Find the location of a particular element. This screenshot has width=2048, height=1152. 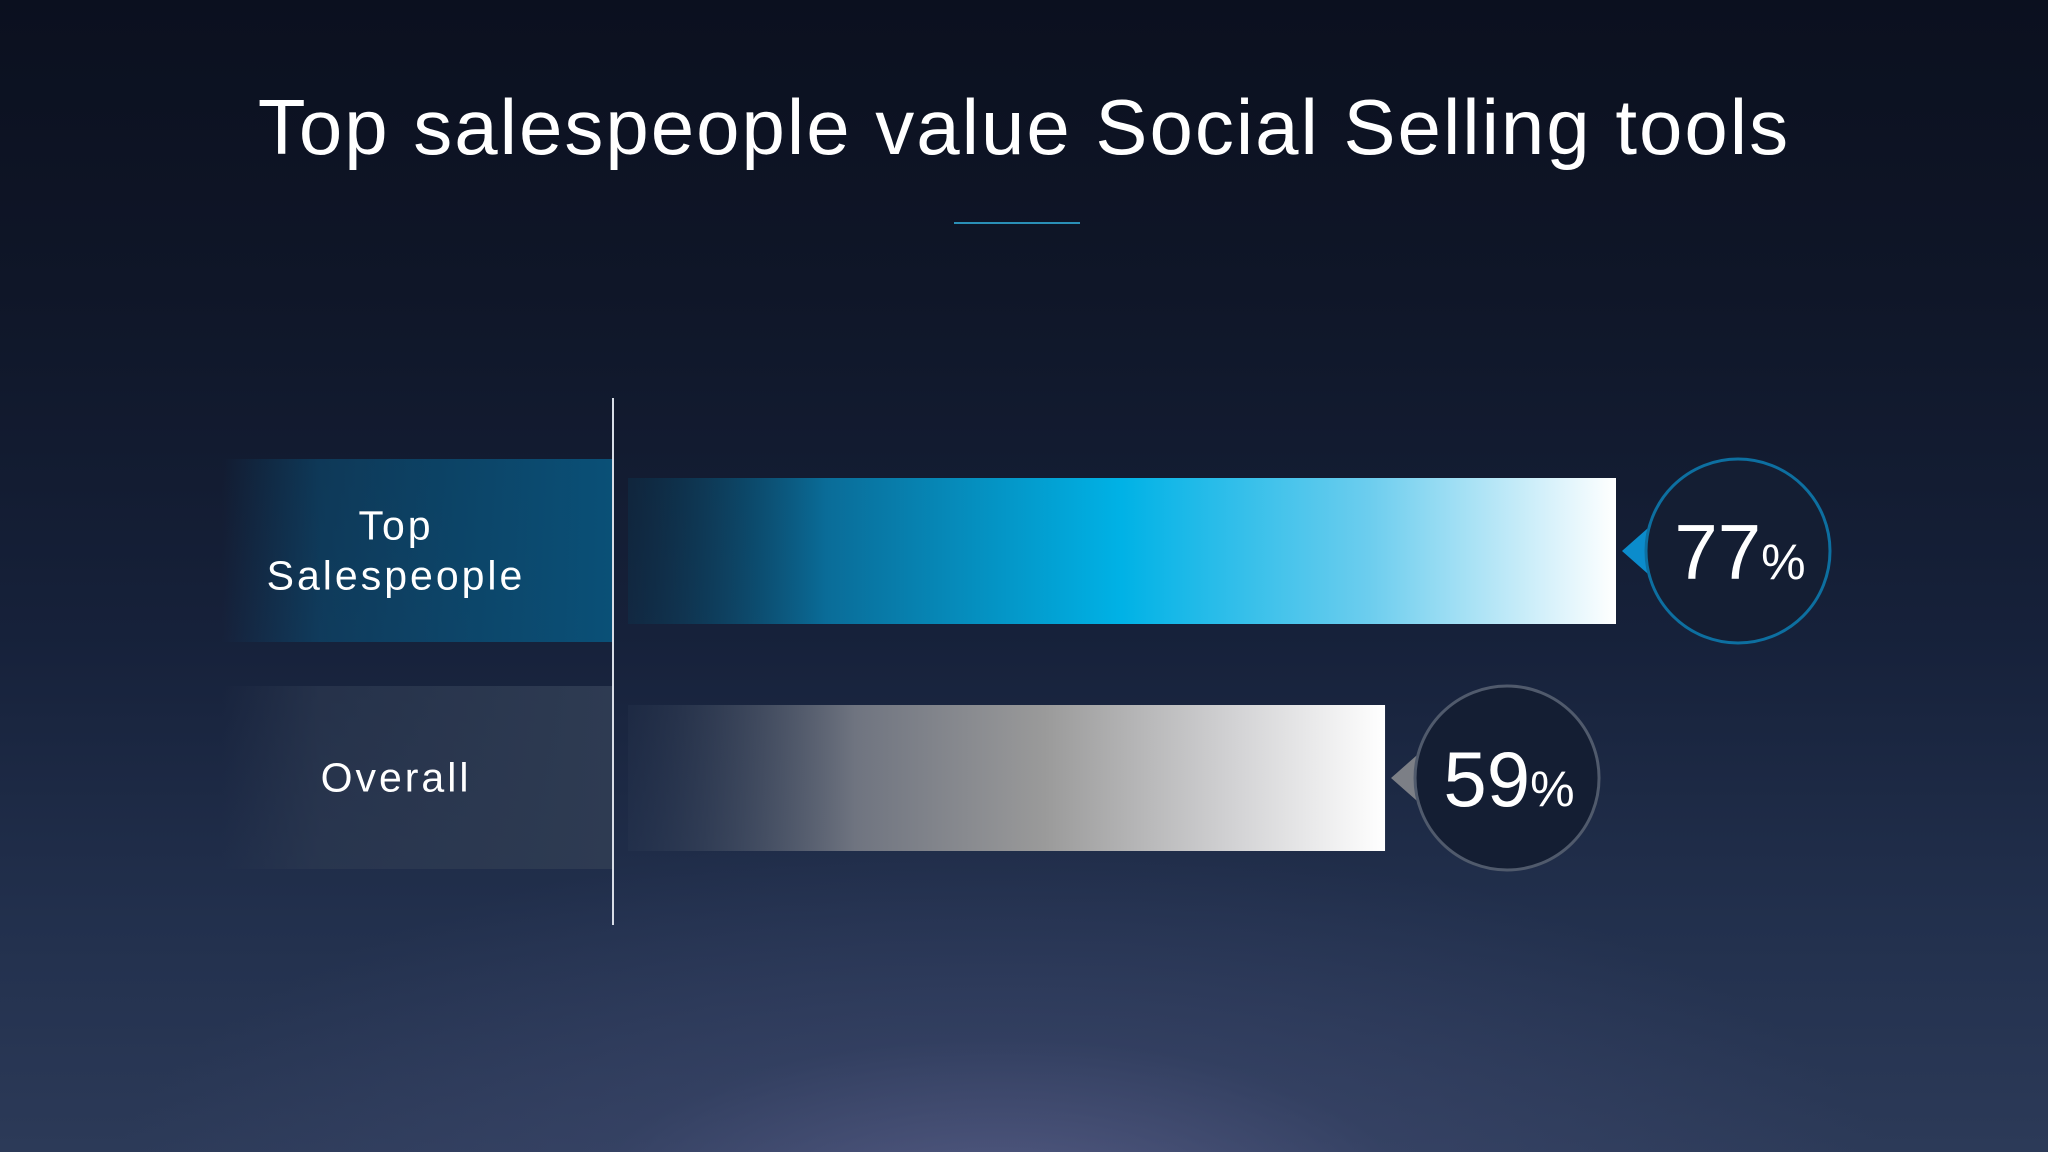

data-label-number-overall: 59 is located at coordinates (1486, 779).